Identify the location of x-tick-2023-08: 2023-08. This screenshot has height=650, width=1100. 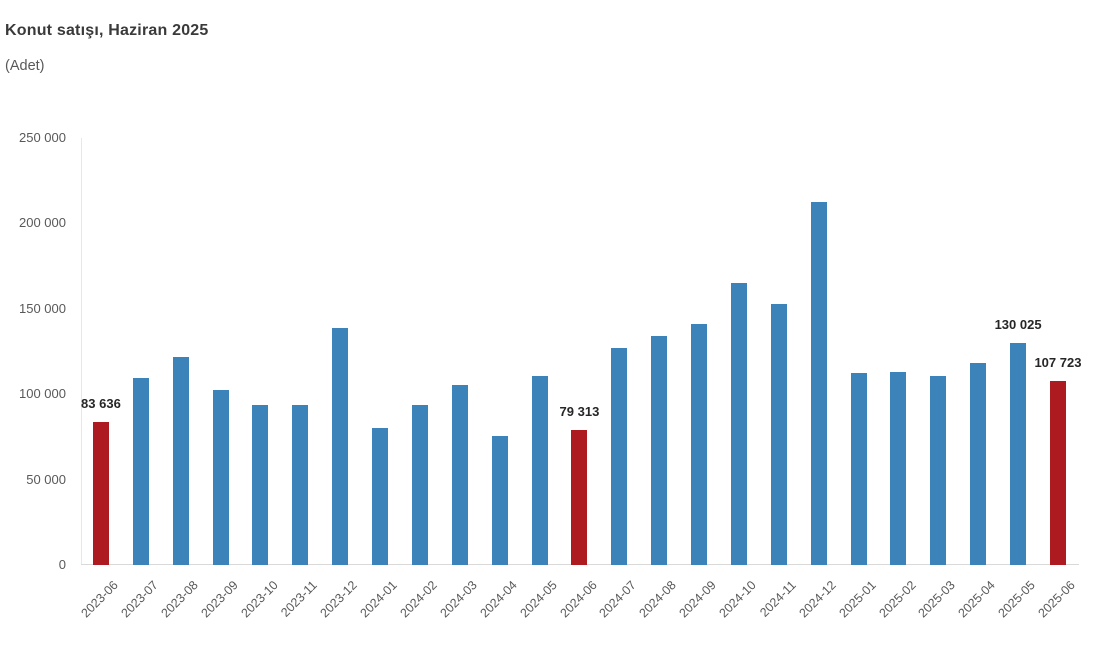
(179, 599).